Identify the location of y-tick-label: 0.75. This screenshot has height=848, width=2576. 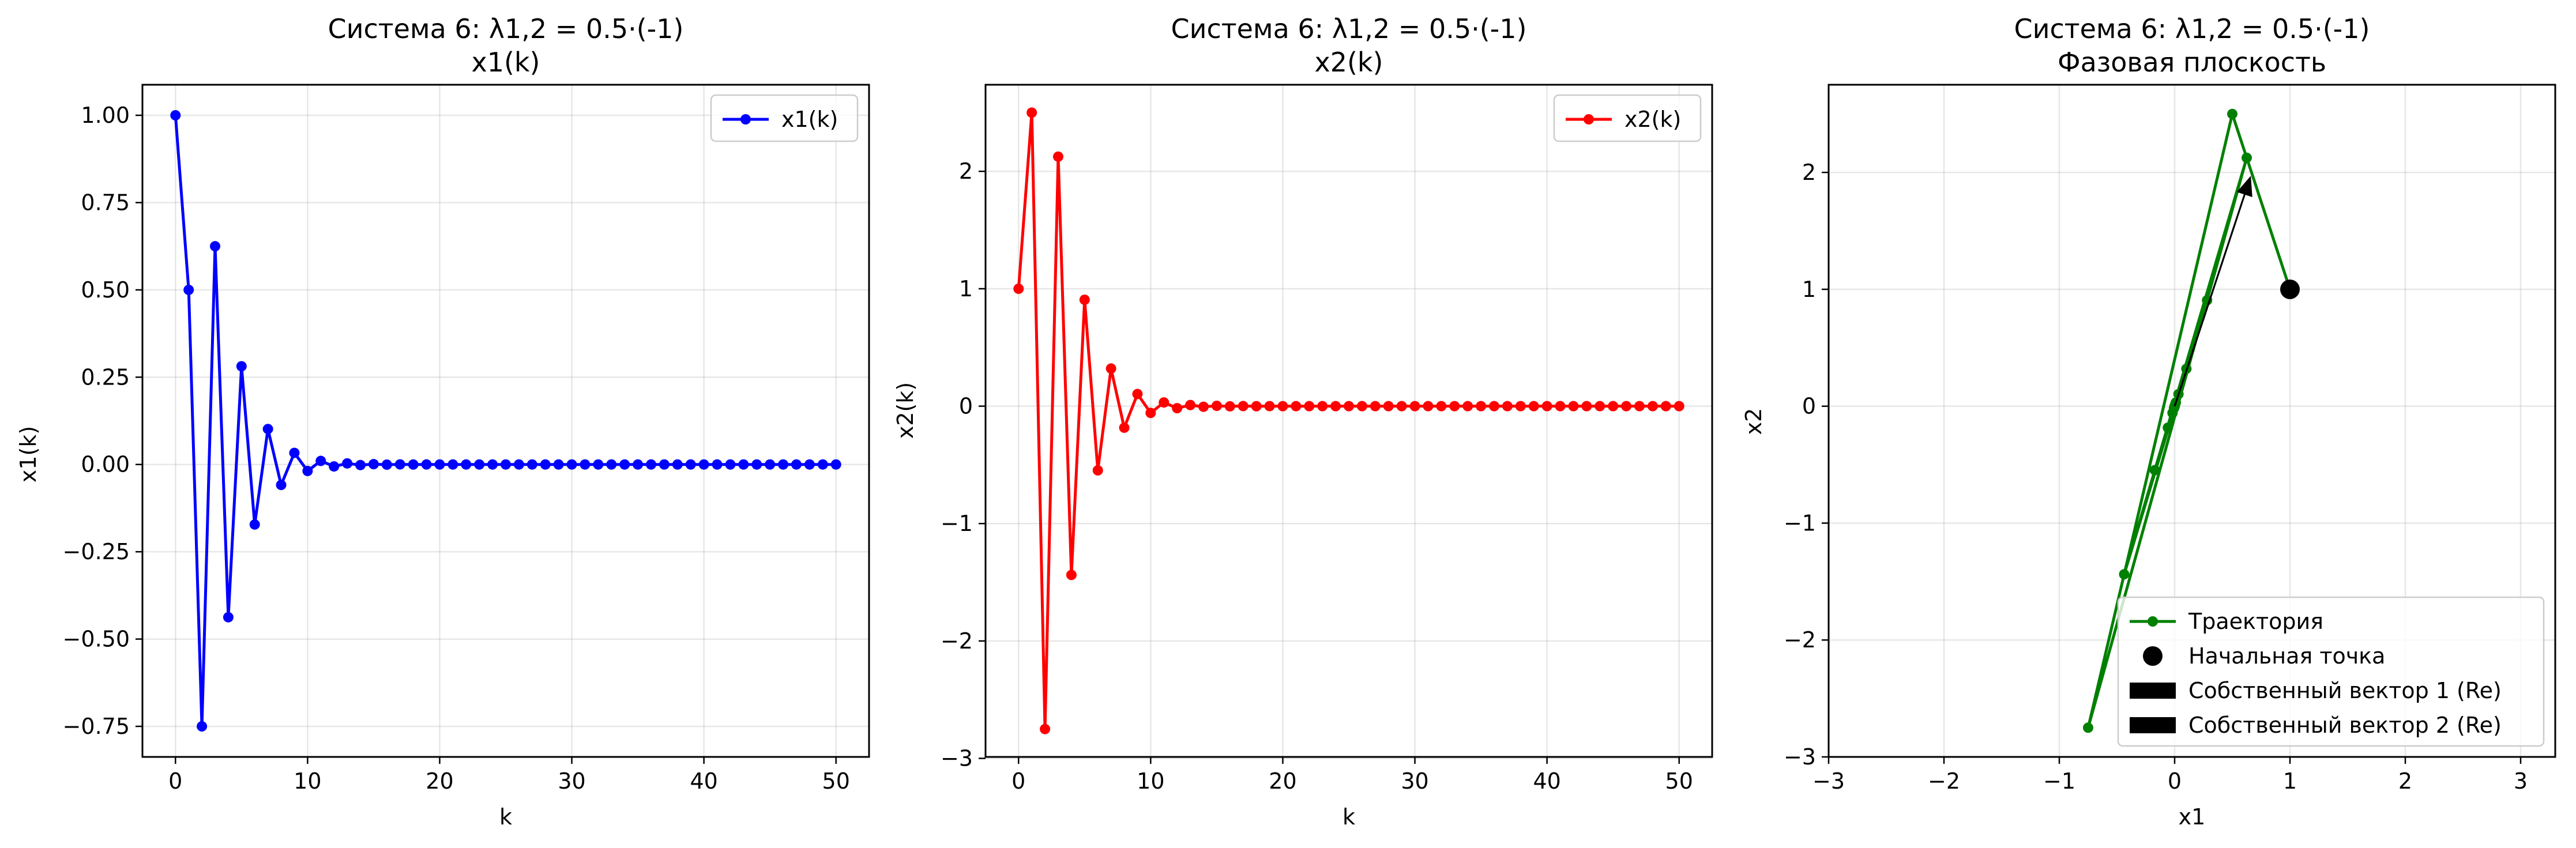
(105, 203).